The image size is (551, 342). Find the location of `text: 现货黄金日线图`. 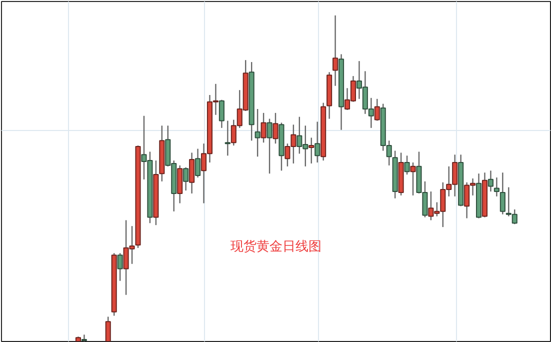

text: 现货黄金日线图 is located at coordinates (276, 246).